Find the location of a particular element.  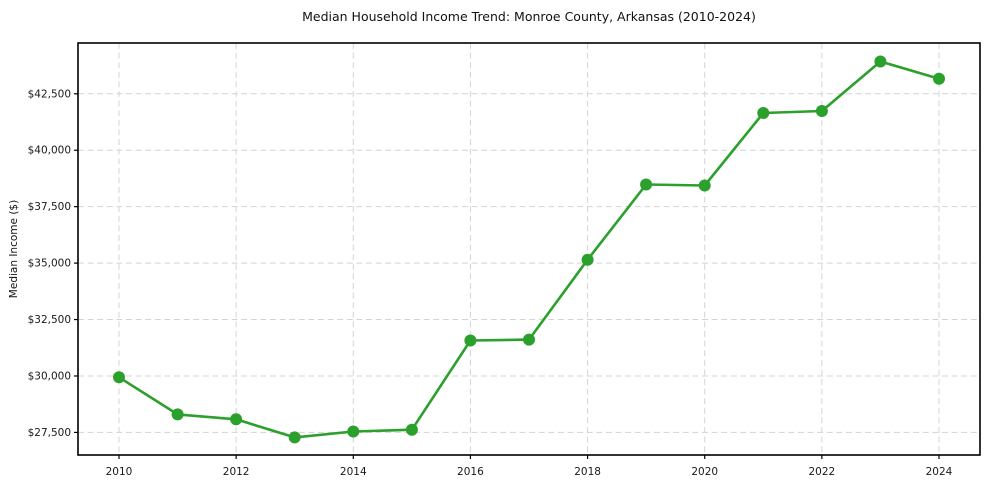

y-tick-label-35000: $35,000 is located at coordinates (49, 264).